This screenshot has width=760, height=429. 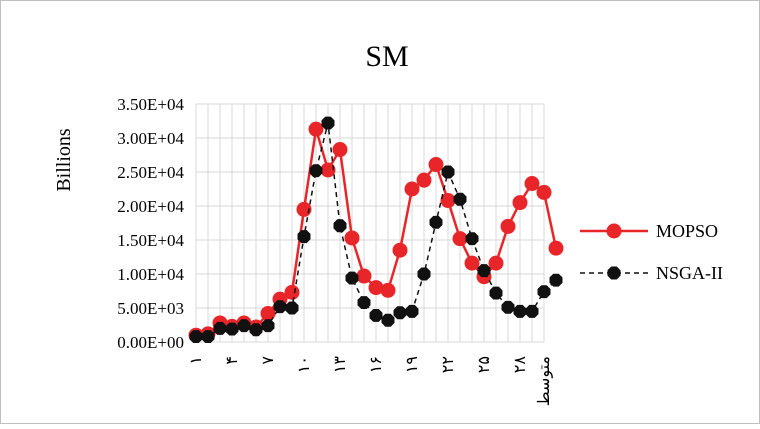 I want to click on y-tick-label: 3.50E+04, so click(x=150, y=104).